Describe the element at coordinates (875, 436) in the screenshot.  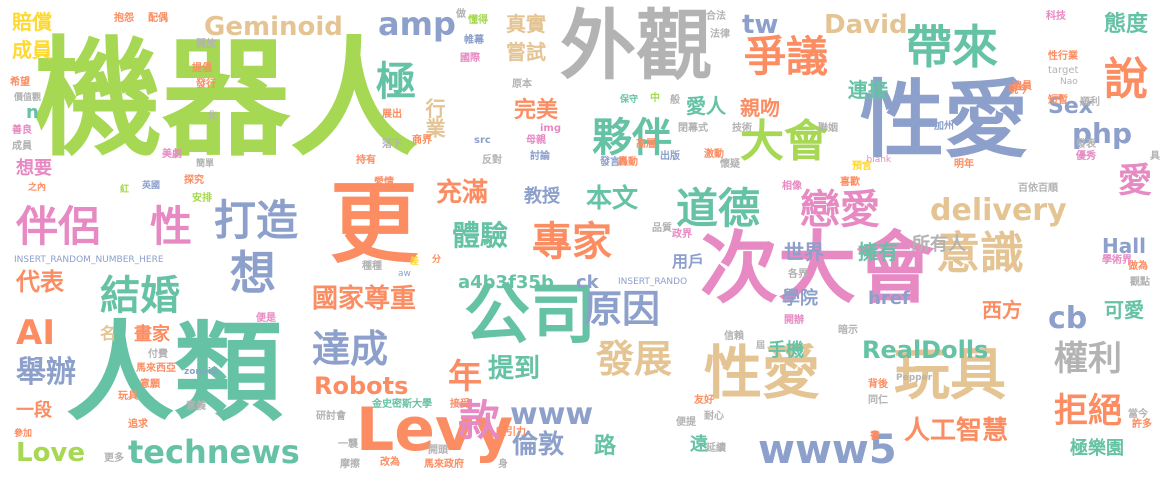
I see `word: 書` at that location.